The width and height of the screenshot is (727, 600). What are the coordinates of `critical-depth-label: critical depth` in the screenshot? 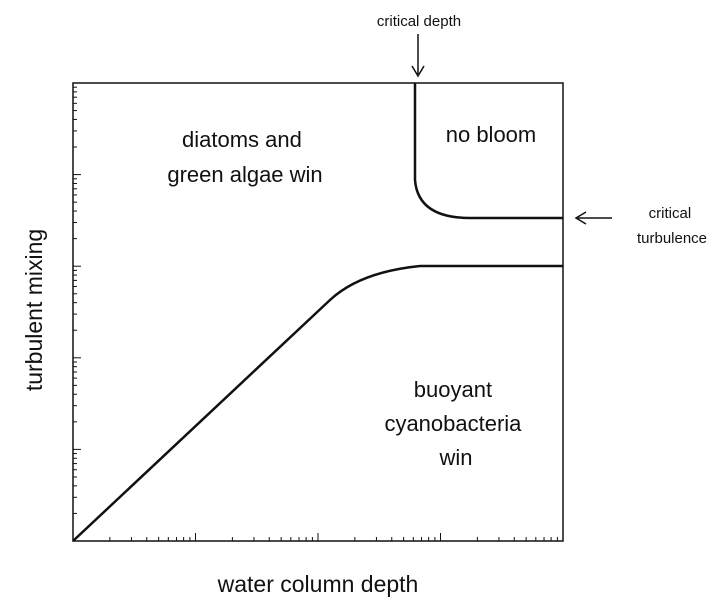 It's located at (419, 21).